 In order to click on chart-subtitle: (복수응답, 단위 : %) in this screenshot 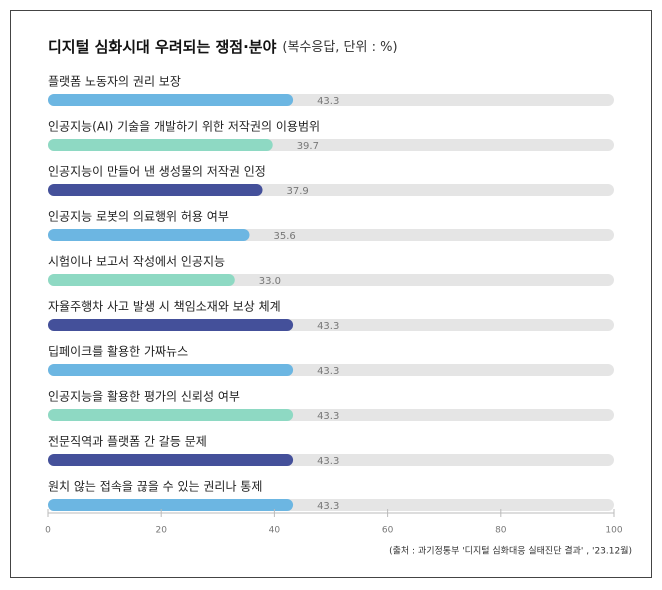, I will do `click(339, 47)`.